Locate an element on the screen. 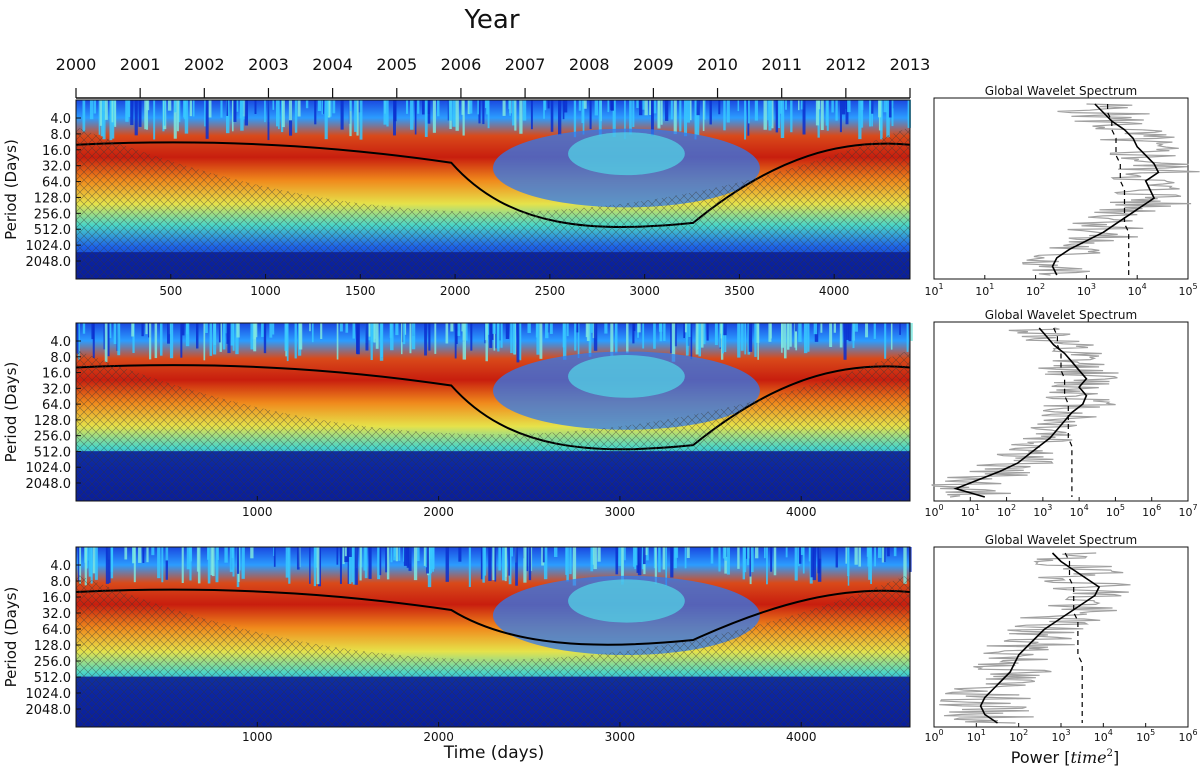 This screenshot has height=769, width=1200. x-tick-label: 4000 is located at coordinates (801, 737).